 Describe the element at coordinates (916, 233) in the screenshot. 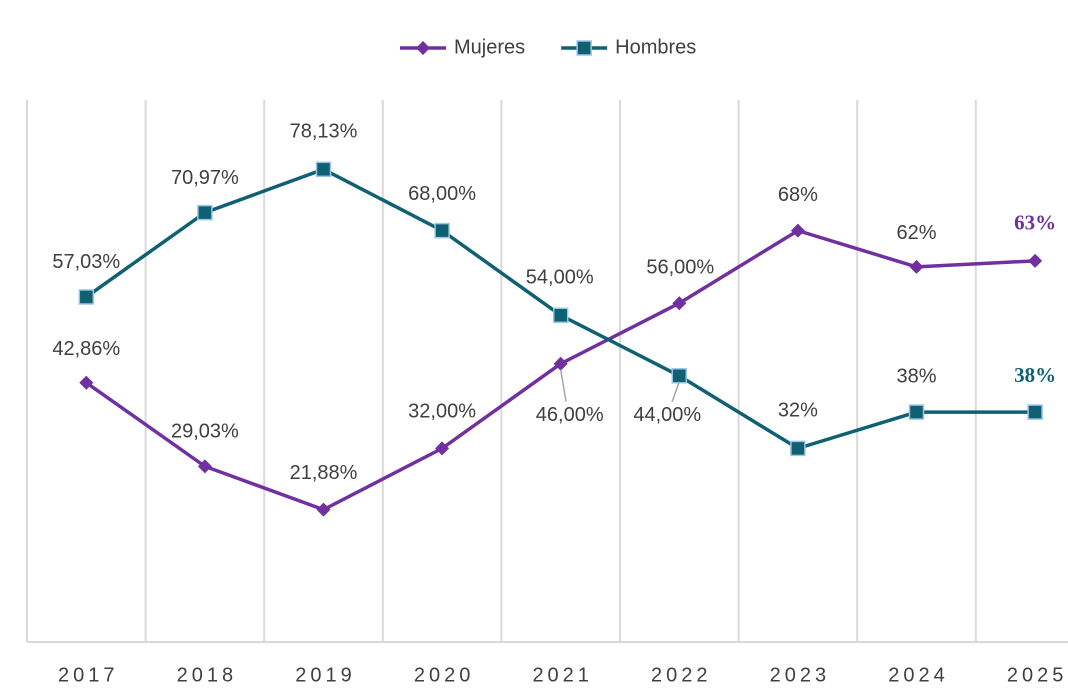

I see `data-label: 62%` at that location.